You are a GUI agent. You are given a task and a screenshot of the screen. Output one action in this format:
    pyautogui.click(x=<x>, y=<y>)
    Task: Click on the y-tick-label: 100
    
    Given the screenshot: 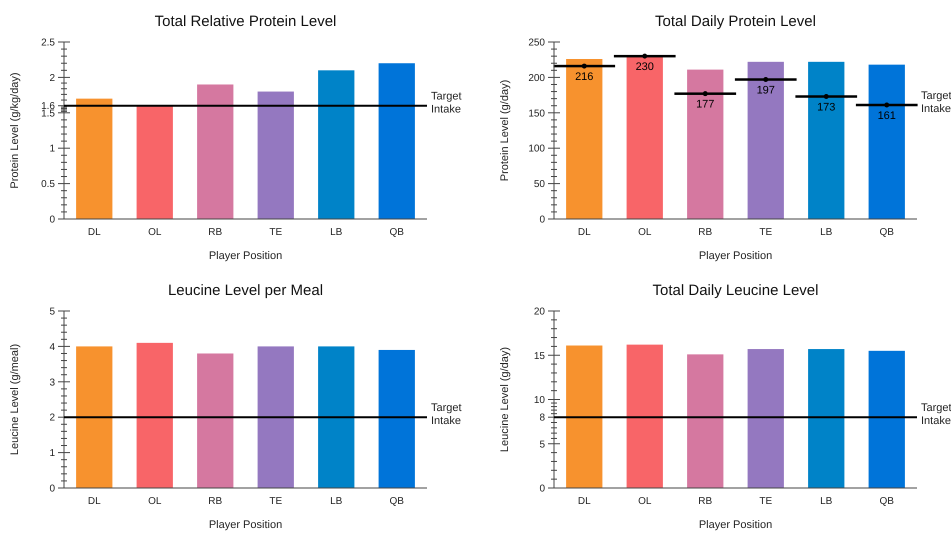 What is the action you would take?
    pyautogui.click(x=537, y=149)
    